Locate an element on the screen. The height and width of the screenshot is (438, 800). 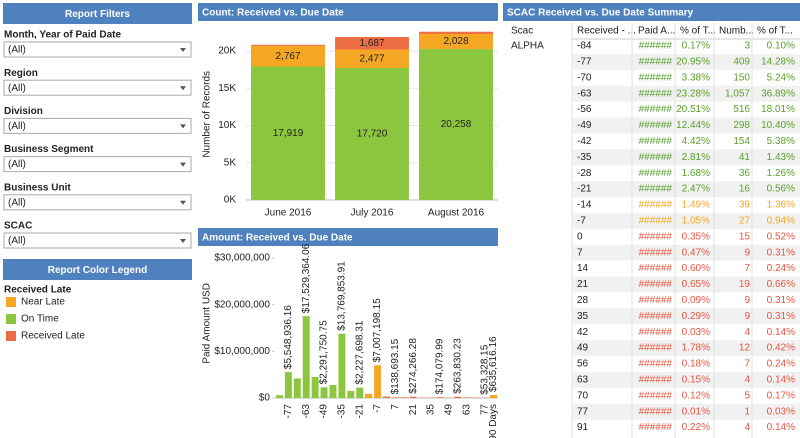
table-cell: 0.35% is located at coordinates (696, 236).